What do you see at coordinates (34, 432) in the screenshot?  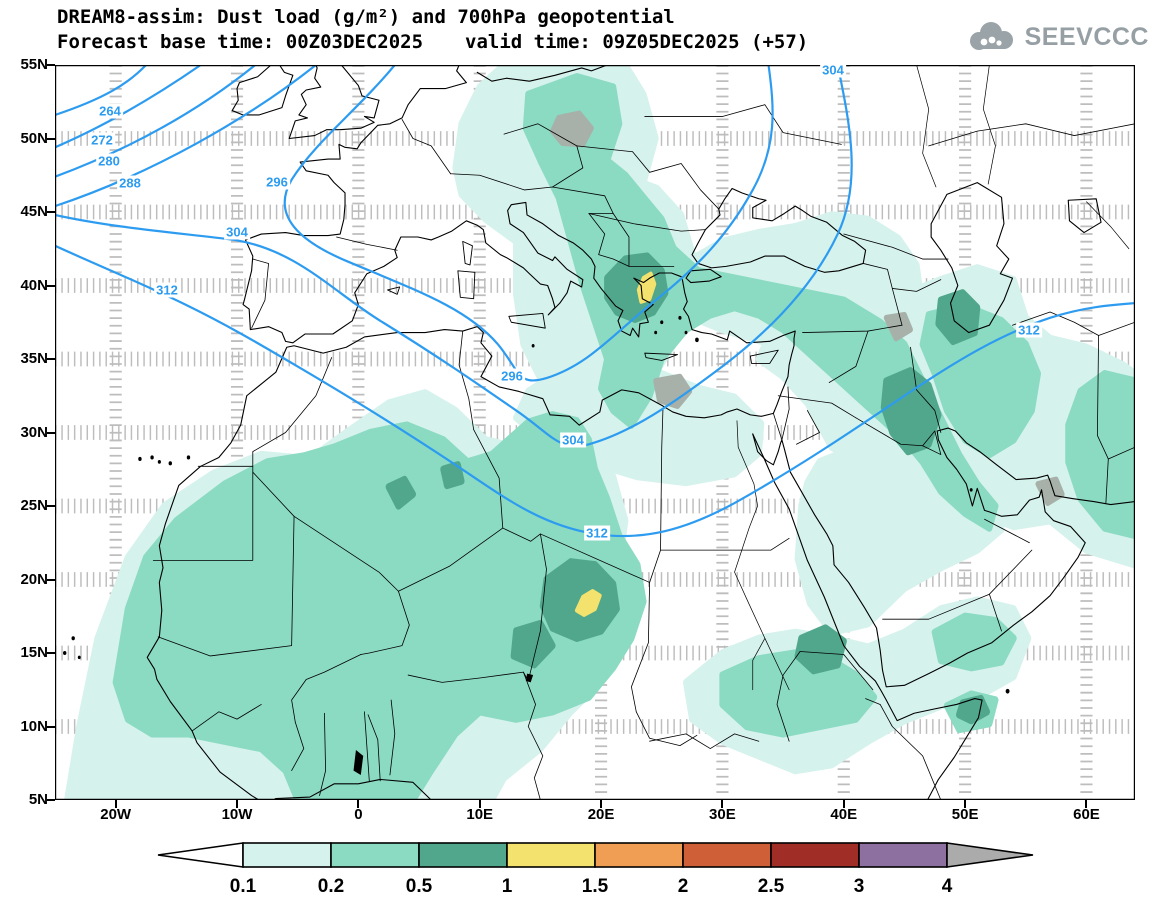 I see `lat-tick-label: 30N` at bounding box center [34, 432].